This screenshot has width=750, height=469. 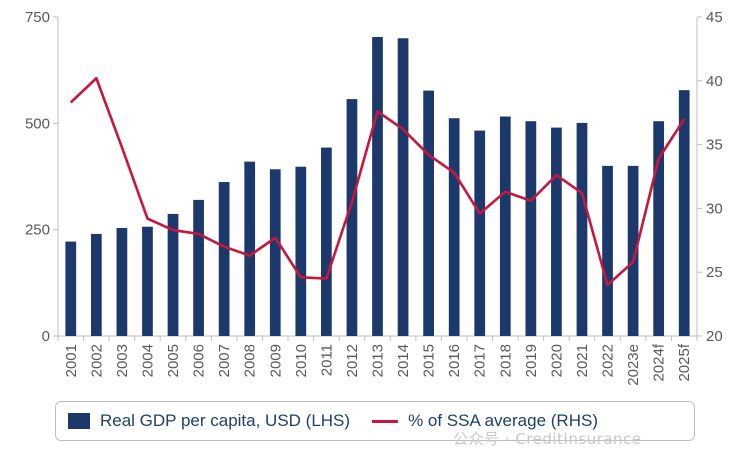 I want to click on right-tick-label: 45, so click(x=714, y=17).